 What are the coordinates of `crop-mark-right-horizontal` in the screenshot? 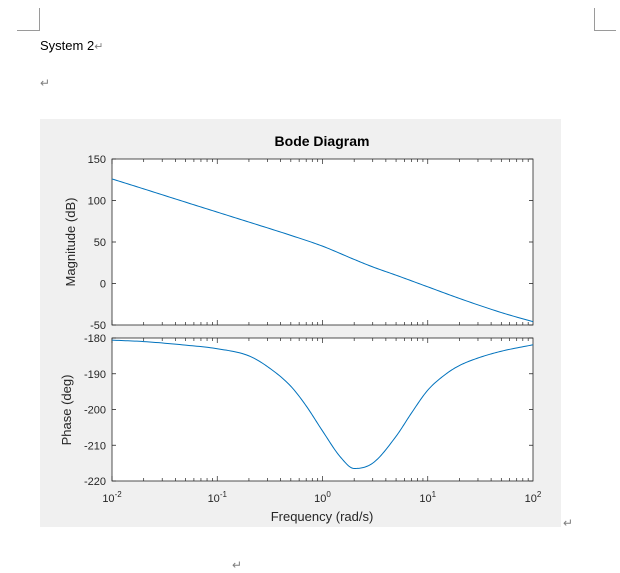 It's located at (605, 30).